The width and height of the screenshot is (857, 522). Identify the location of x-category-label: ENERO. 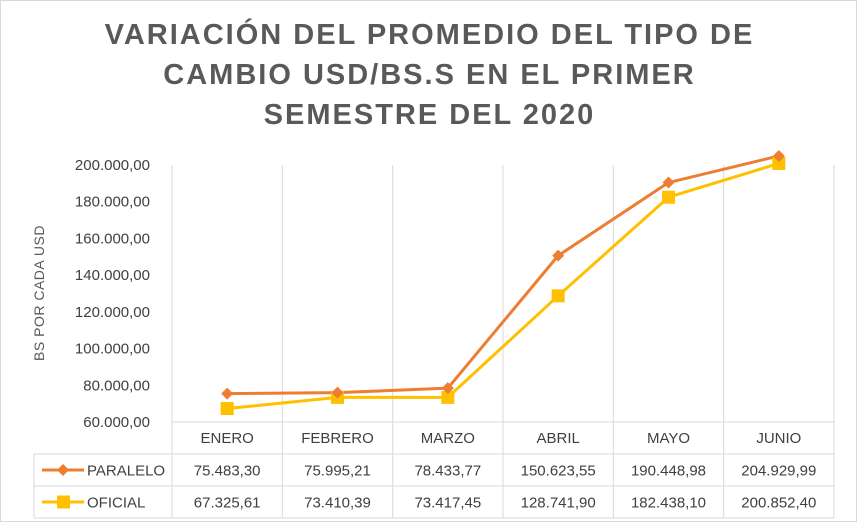
(226, 438).